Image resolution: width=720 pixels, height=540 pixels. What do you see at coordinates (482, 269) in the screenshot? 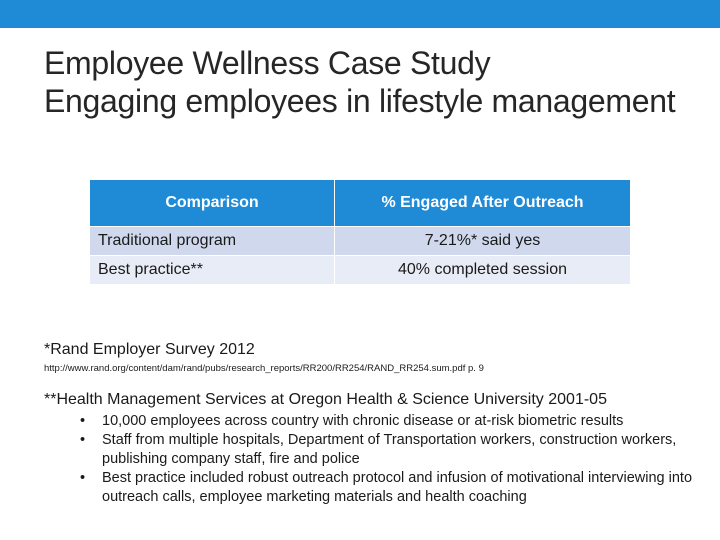
I see `row-value: 40% completed session` at bounding box center [482, 269].